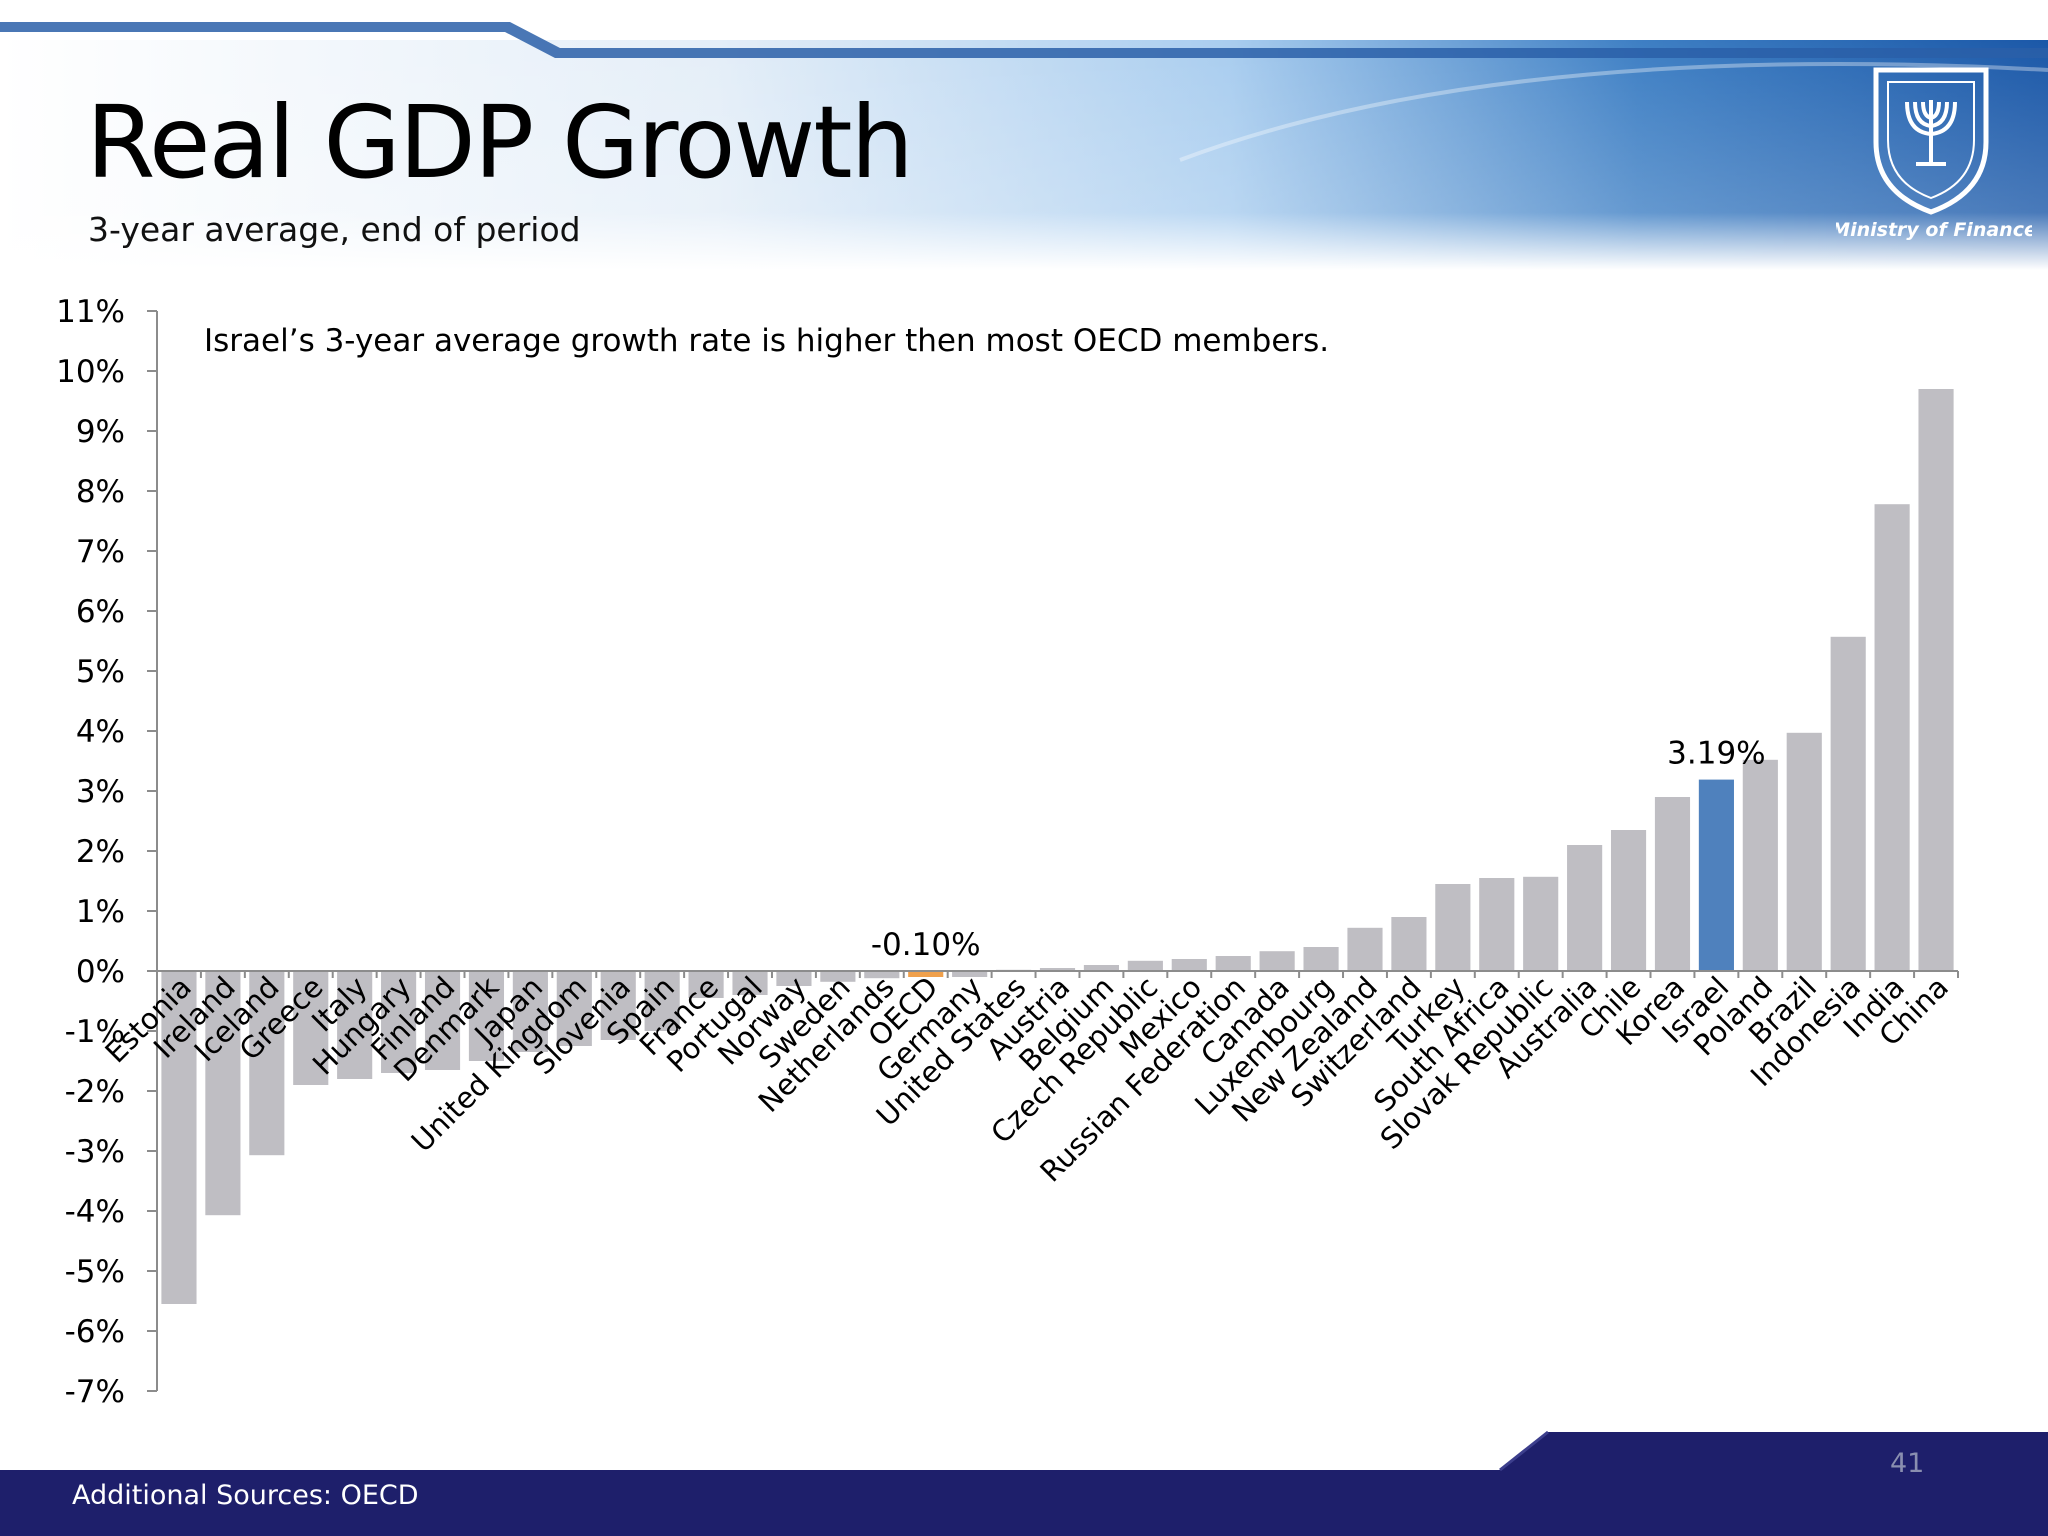 Image resolution: width=2048 pixels, height=1536 pixels. What do you see at coordinates (1233, 963) in the screenshot?
I see `bar-russian-federation` at bounding box center [1233, 963].